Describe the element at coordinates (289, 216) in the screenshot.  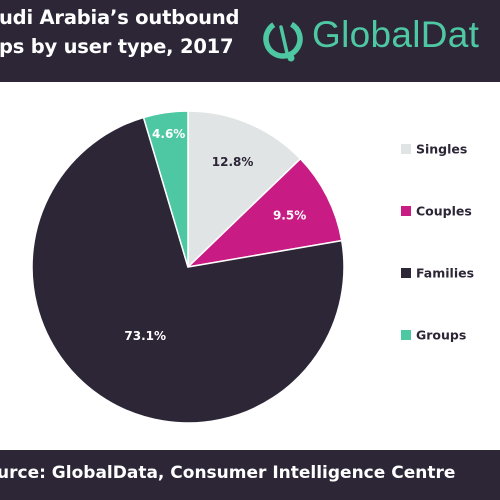
I see `pie-value-label-couples: 9.5%` at that location.